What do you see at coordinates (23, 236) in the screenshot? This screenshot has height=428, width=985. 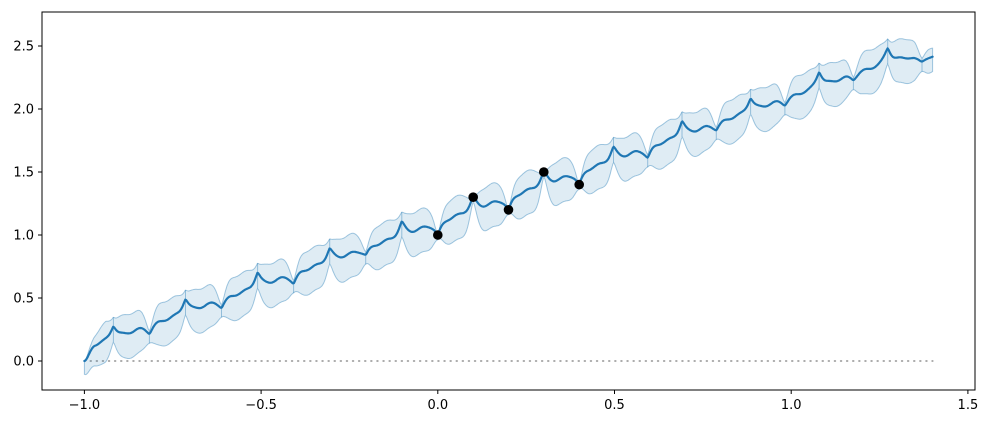 I see `y-tick-label: 1.0` at bounding box center [23, 236].